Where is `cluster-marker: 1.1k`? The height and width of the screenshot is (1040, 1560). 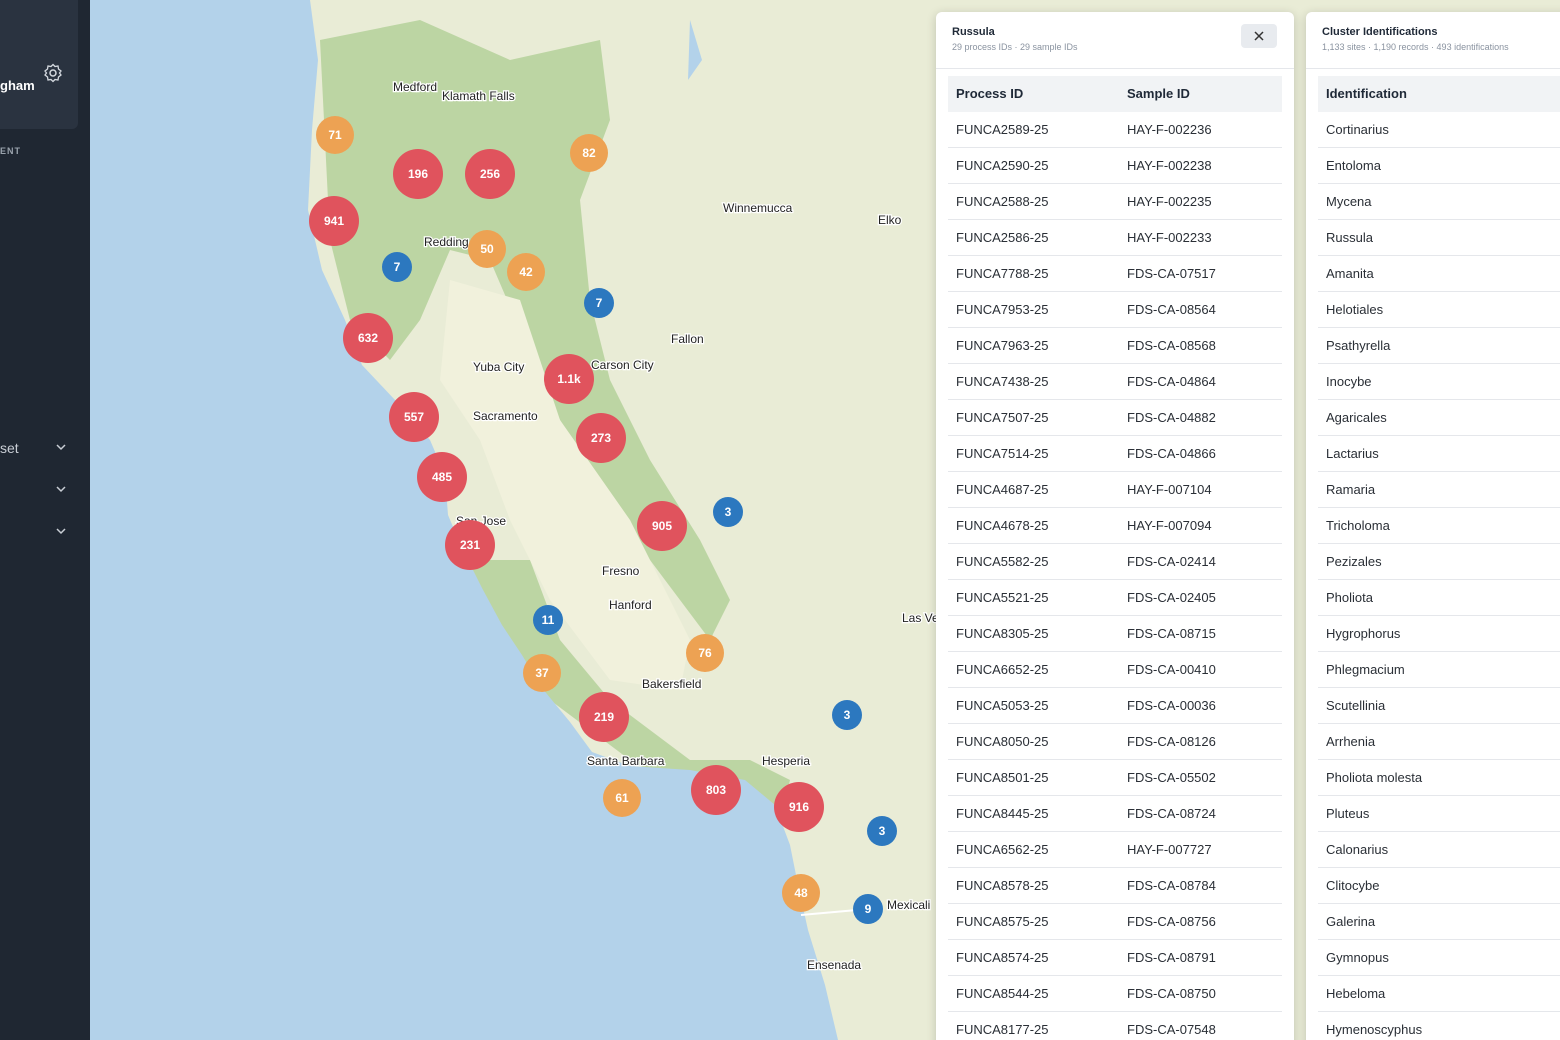 cluster-marker: 1.1k is located at coordinates (569, 379).